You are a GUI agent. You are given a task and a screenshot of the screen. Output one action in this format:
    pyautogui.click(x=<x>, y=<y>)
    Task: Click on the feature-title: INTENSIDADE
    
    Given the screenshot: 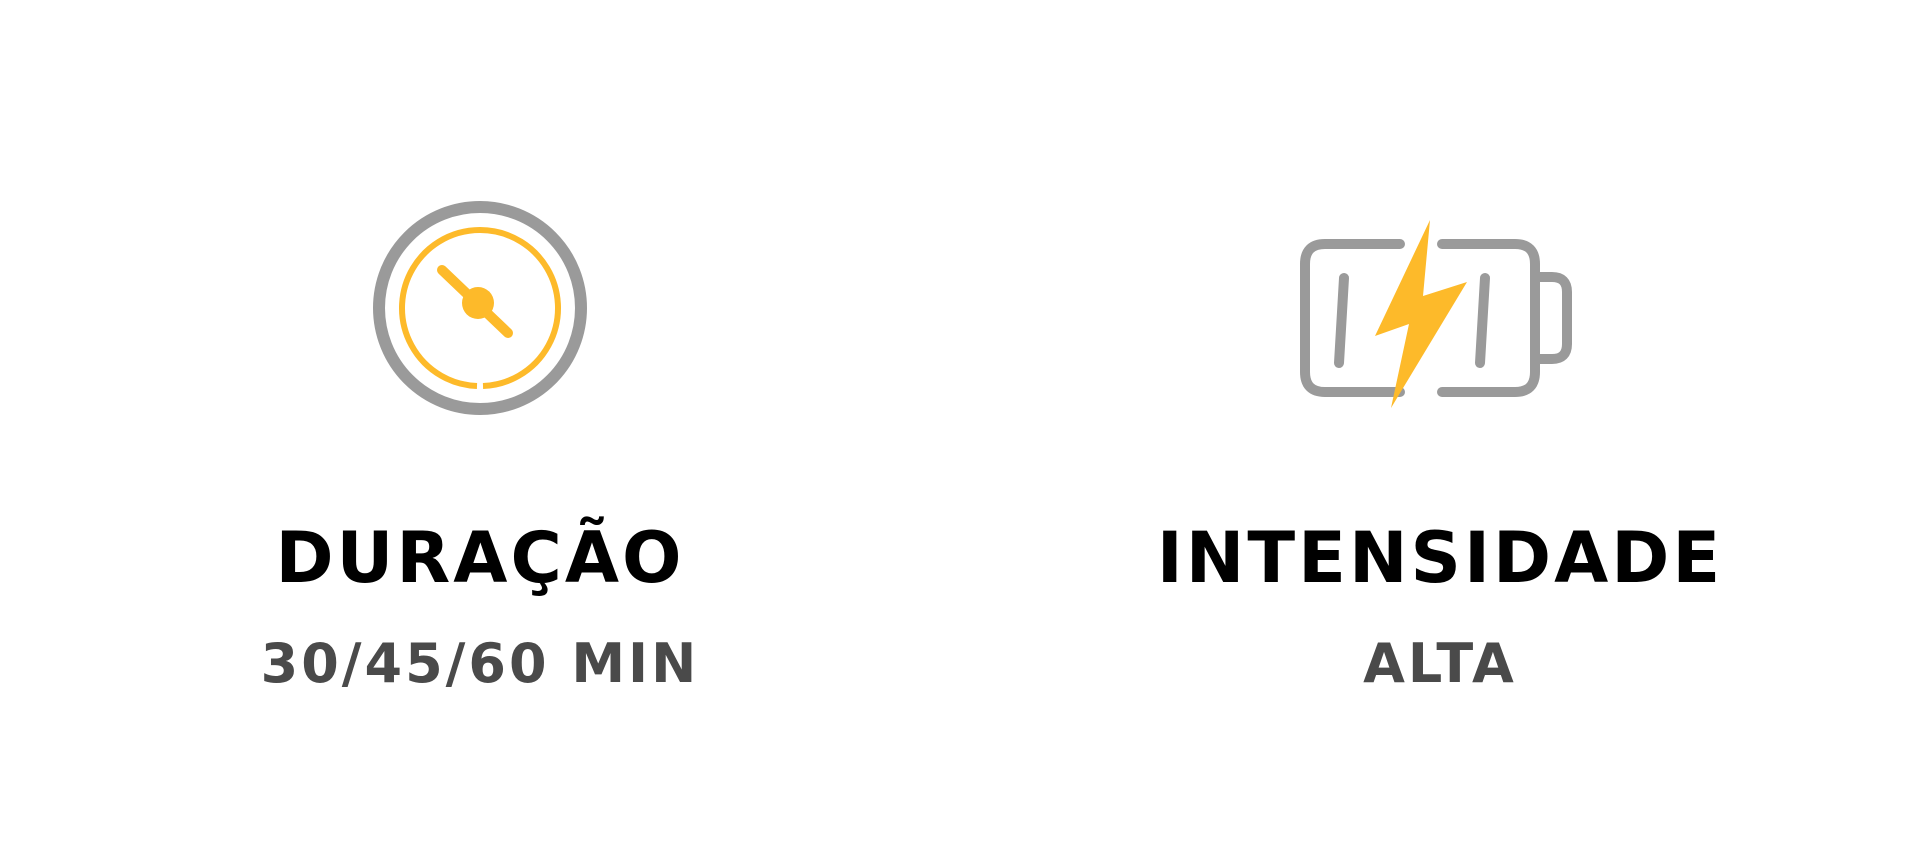 What is the action you would take?
    pyautogui.click(x=1440, y=558)
    